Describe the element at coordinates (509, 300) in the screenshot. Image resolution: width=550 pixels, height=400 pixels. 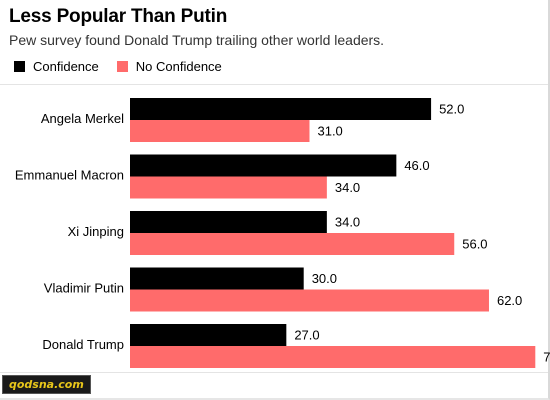
I see `value-label-no-confidence-vladimir-putin: 62.0` at that location.